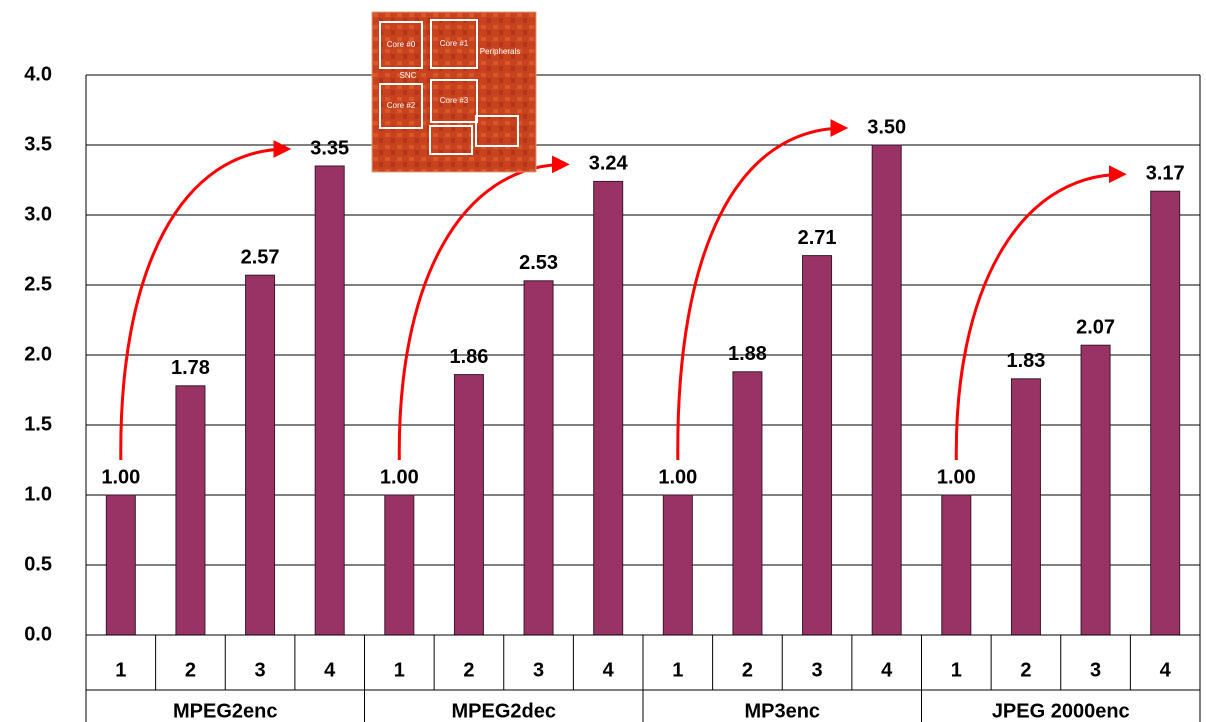 This screenshot has width=1206, height=722. I want to click on value-label: 3.35, so click(329, 148).